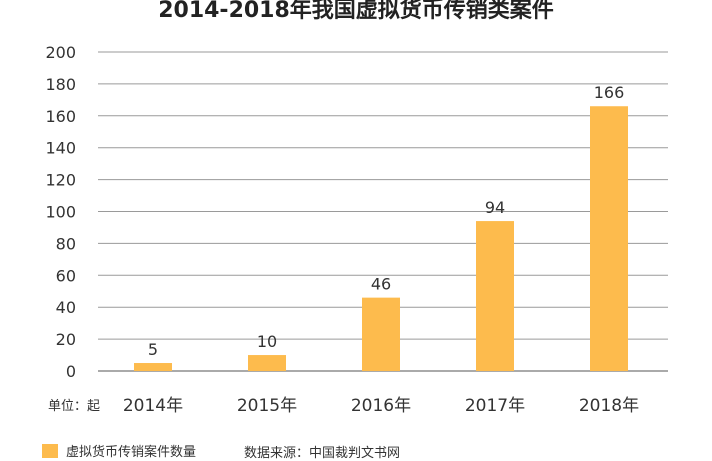 This screenshot has height=461, width=712. Describe the element at coordinates (60, 148) in the screenshot. I see `y-tick-label: 140` at that location.